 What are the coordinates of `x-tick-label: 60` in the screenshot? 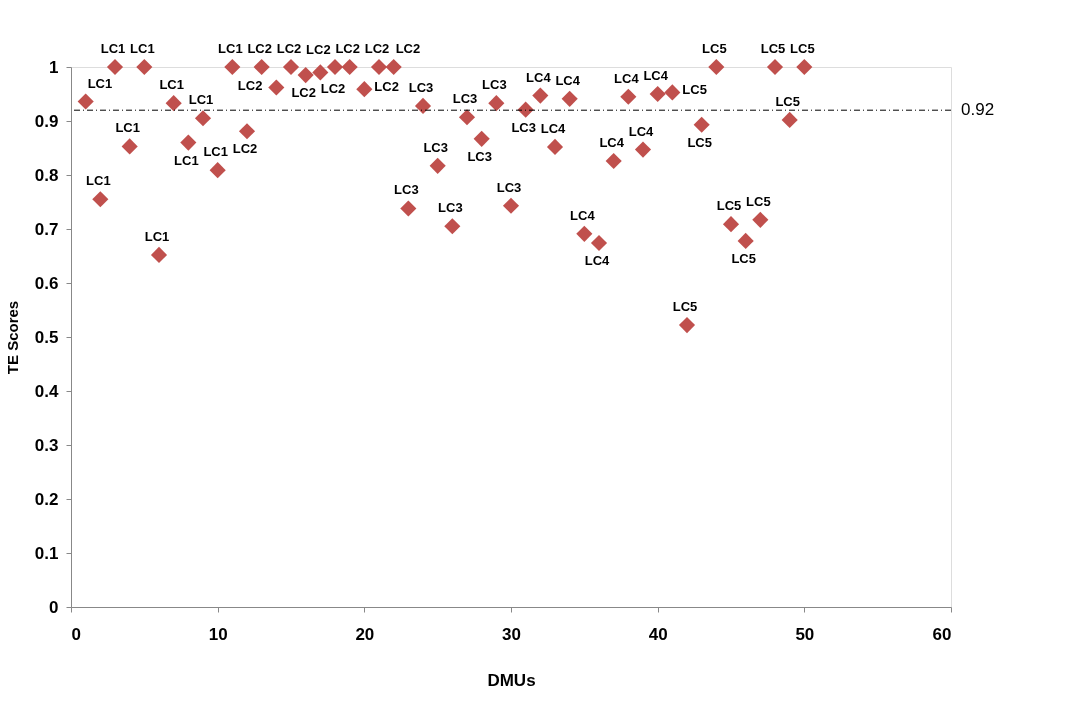 It's located at (942, 634).